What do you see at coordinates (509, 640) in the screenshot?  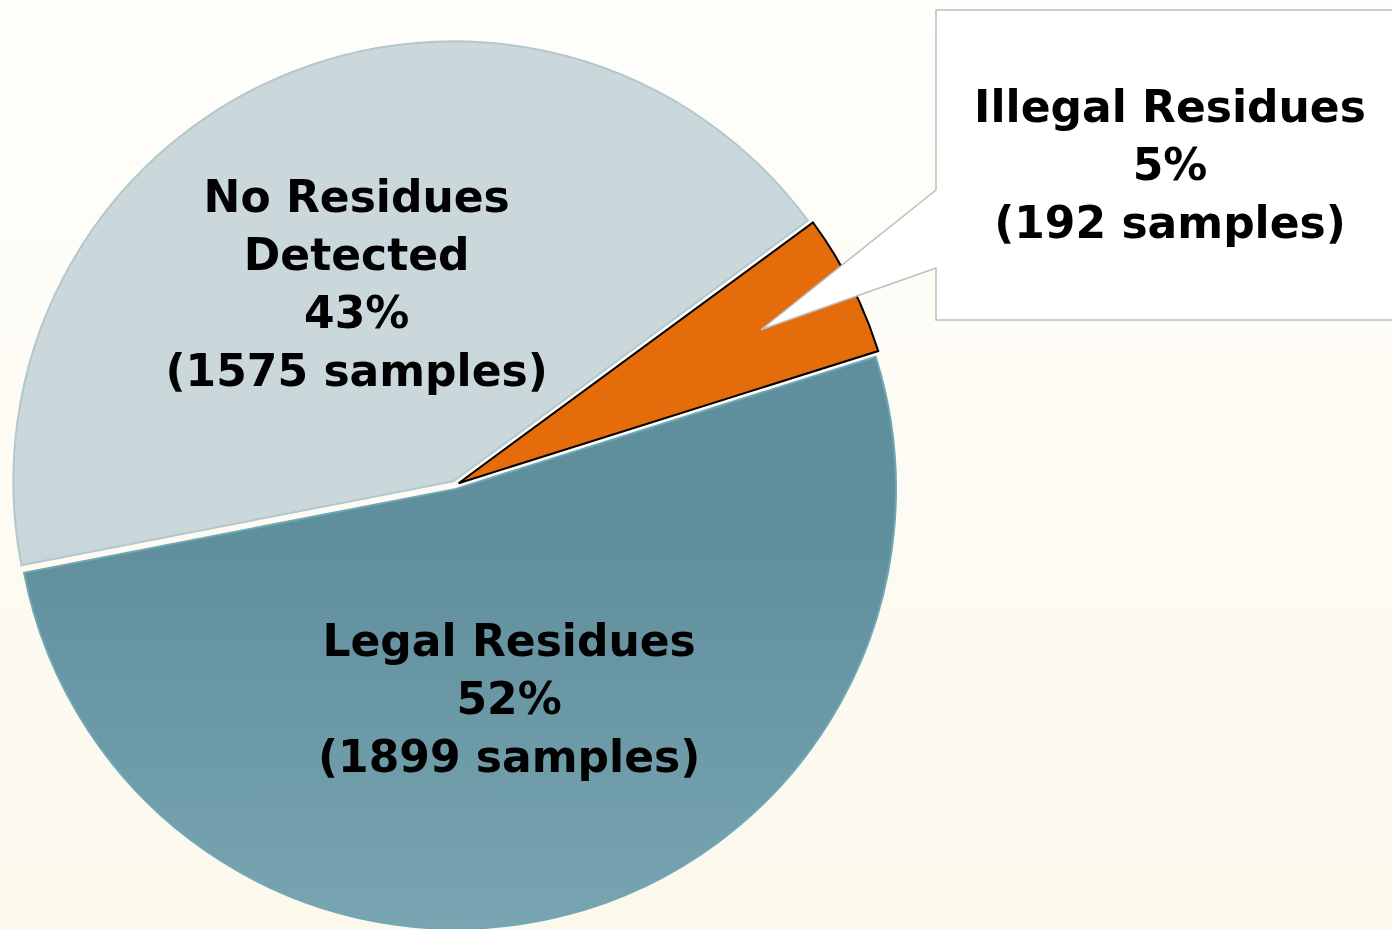 I see `slice-label: Legal Residues` at bounding box center [509, 640].